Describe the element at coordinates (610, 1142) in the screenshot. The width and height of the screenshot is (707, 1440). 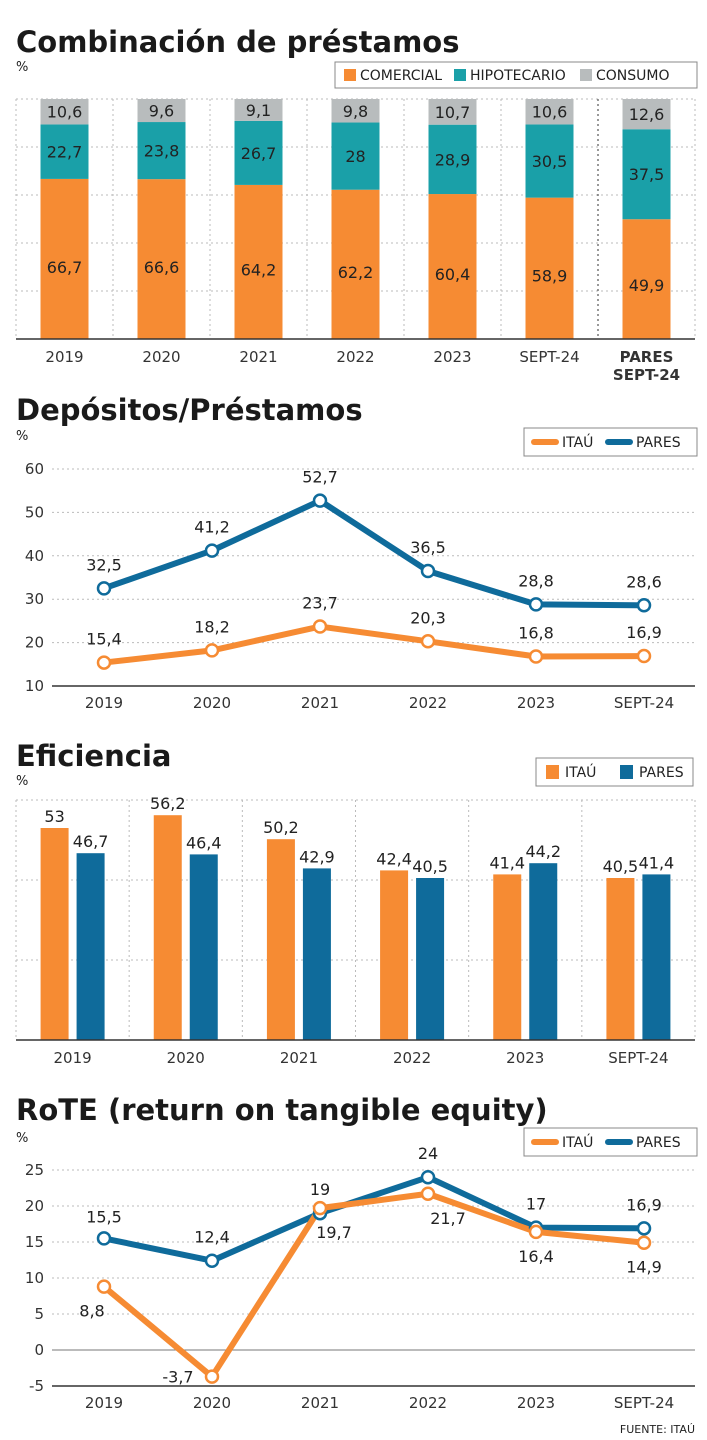
I see `rote-legend: ITAÚ PARES` at that location.